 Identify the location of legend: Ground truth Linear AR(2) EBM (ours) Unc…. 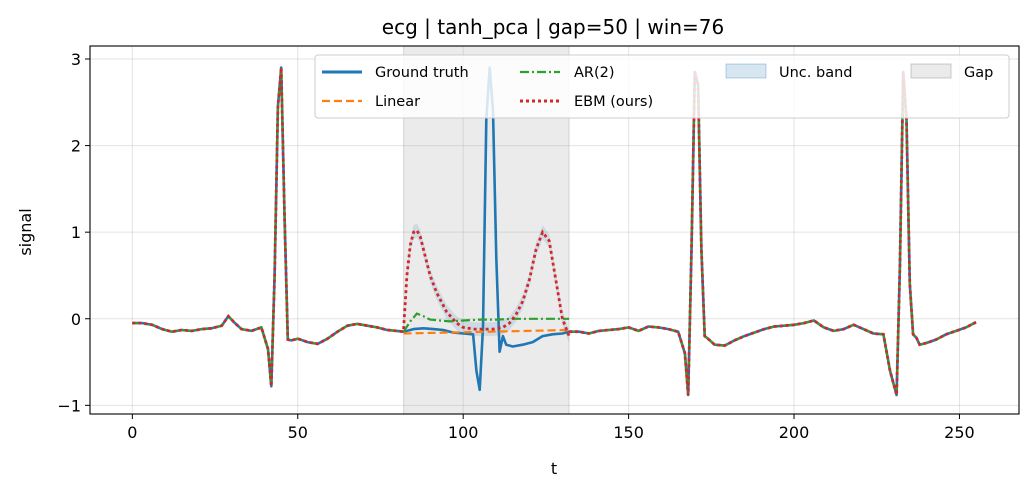
(662, 86).